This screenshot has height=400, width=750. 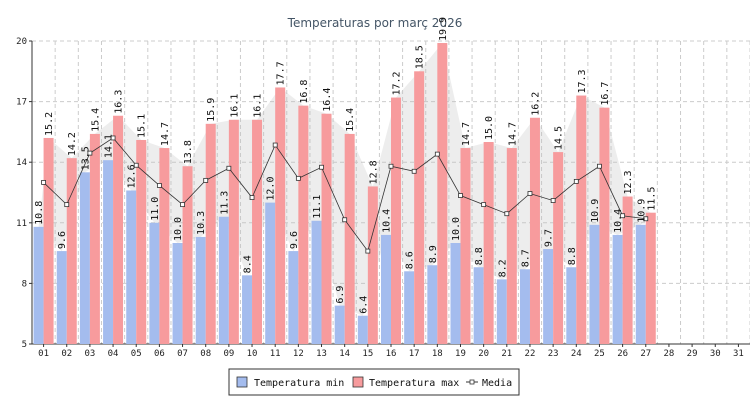 What do you see at coordinates (21, 224) in the screenshot?
I see `y-tick-label: 11` at bounding box center [21, 224].